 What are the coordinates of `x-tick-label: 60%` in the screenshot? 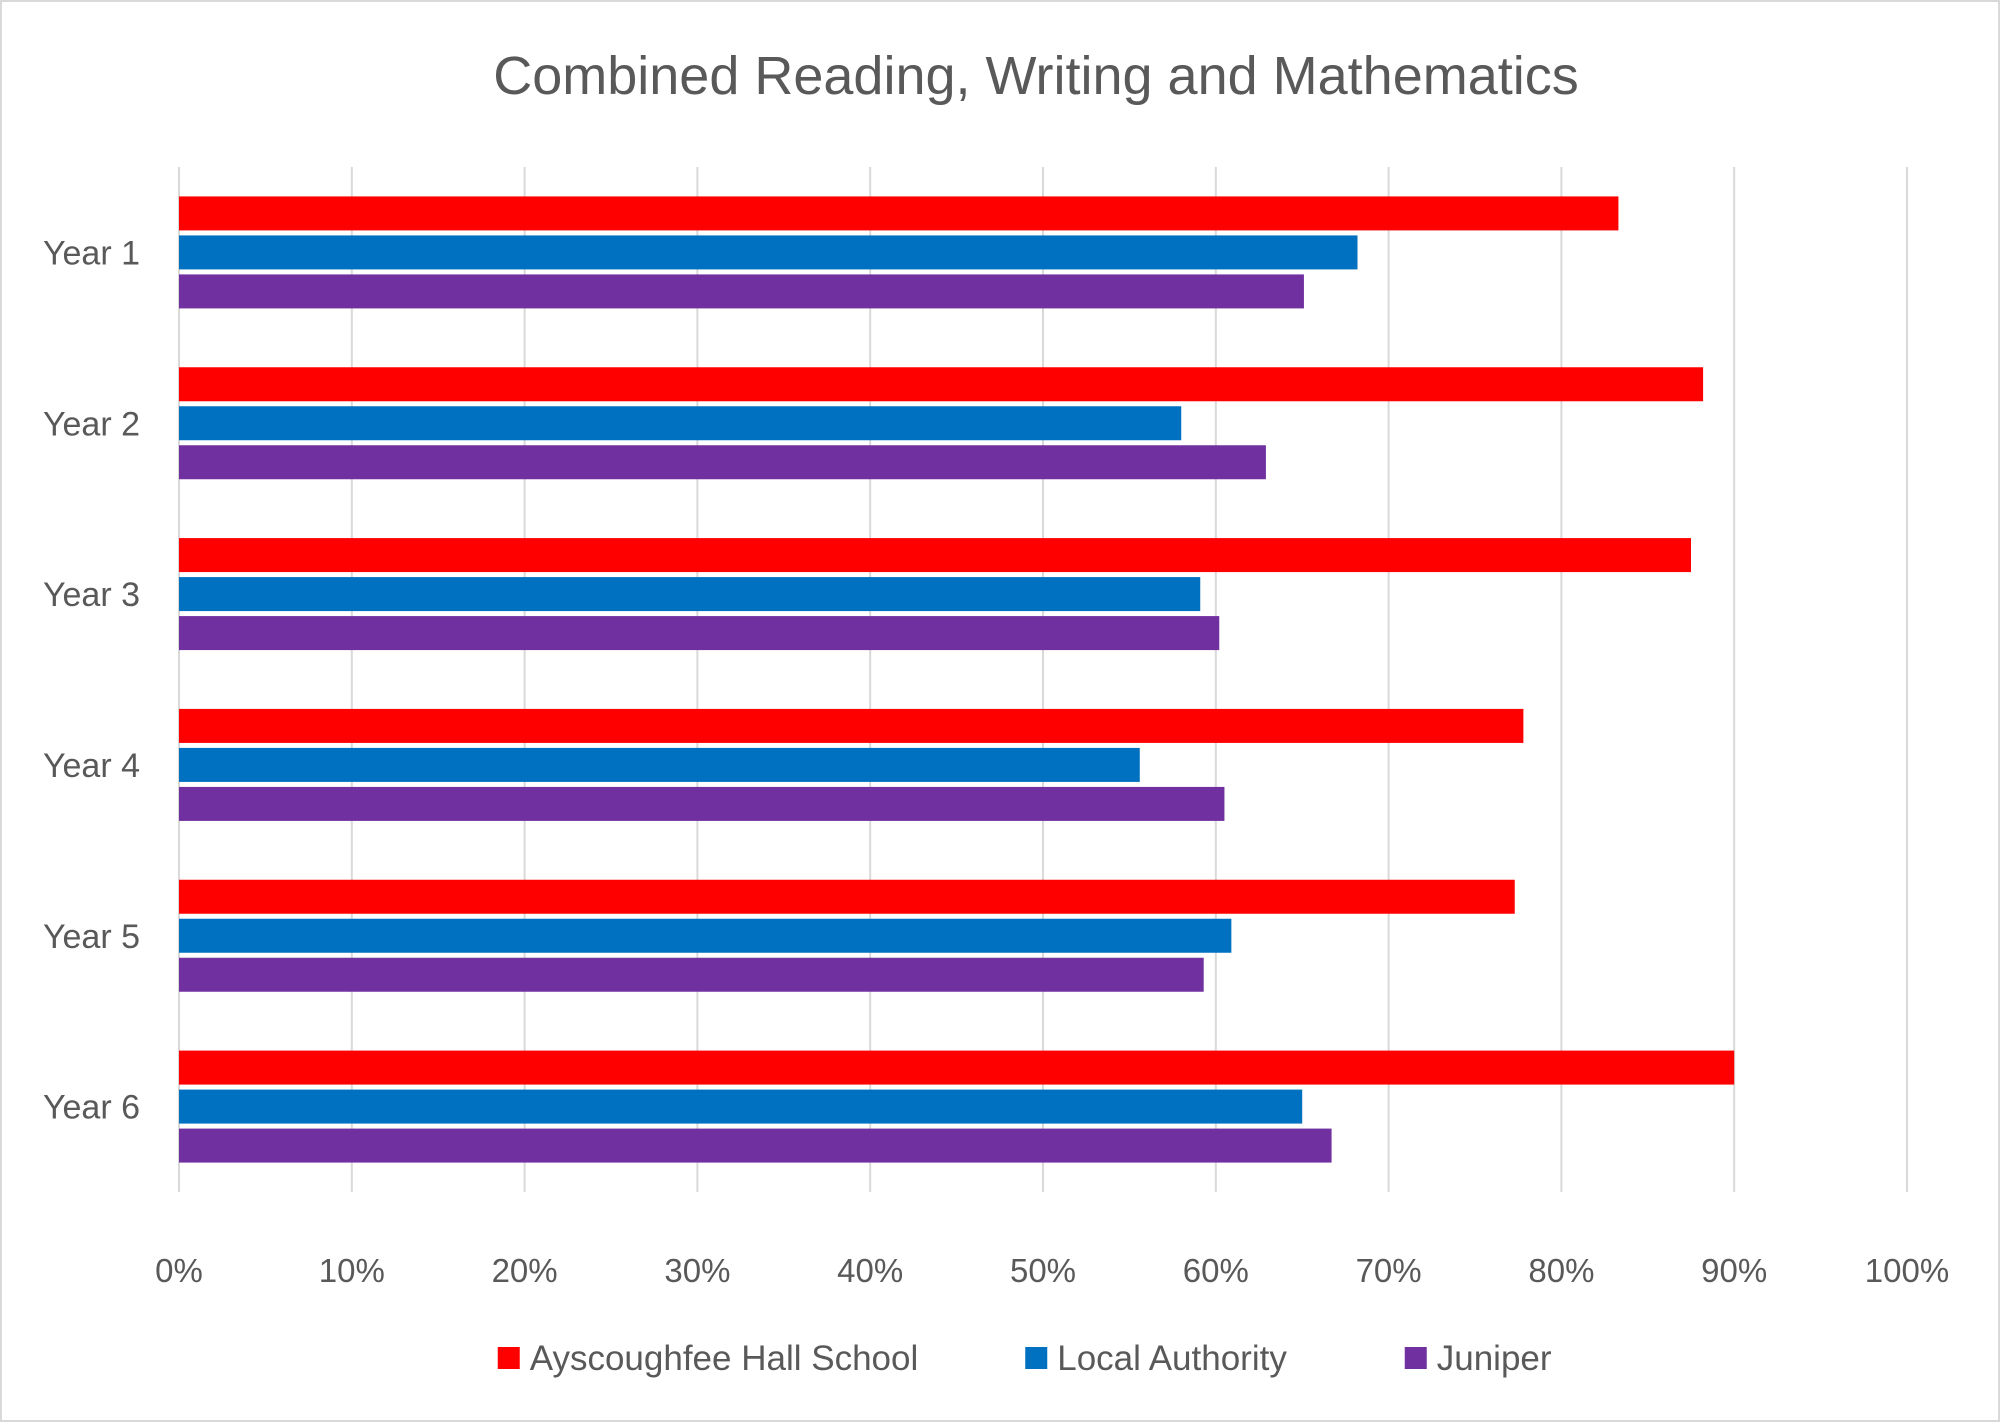 It's located at (1216, 1270).